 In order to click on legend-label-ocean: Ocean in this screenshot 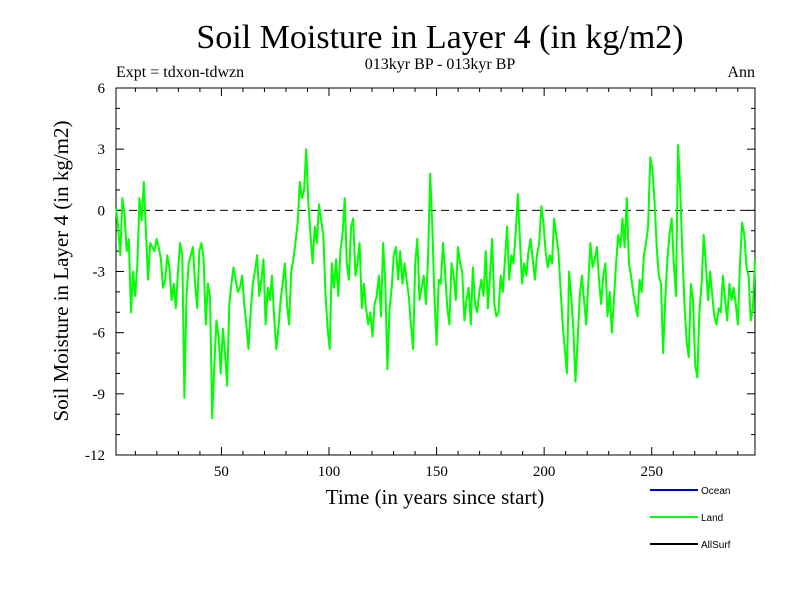, I will do `click(715, 491)`.